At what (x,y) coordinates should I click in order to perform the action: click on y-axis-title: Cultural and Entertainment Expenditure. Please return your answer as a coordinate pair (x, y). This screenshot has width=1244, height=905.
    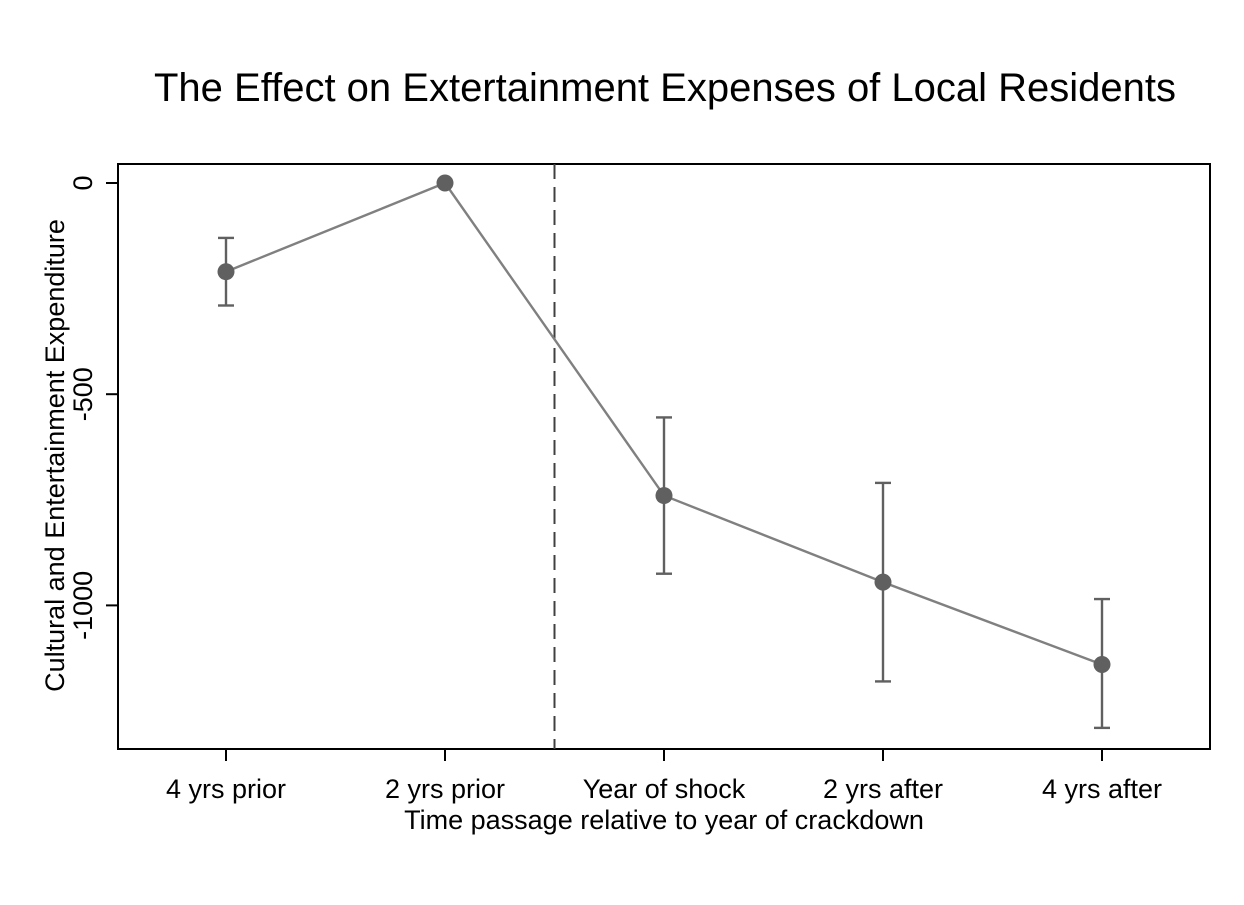
    Looking at the image, I should click on (55, 455).